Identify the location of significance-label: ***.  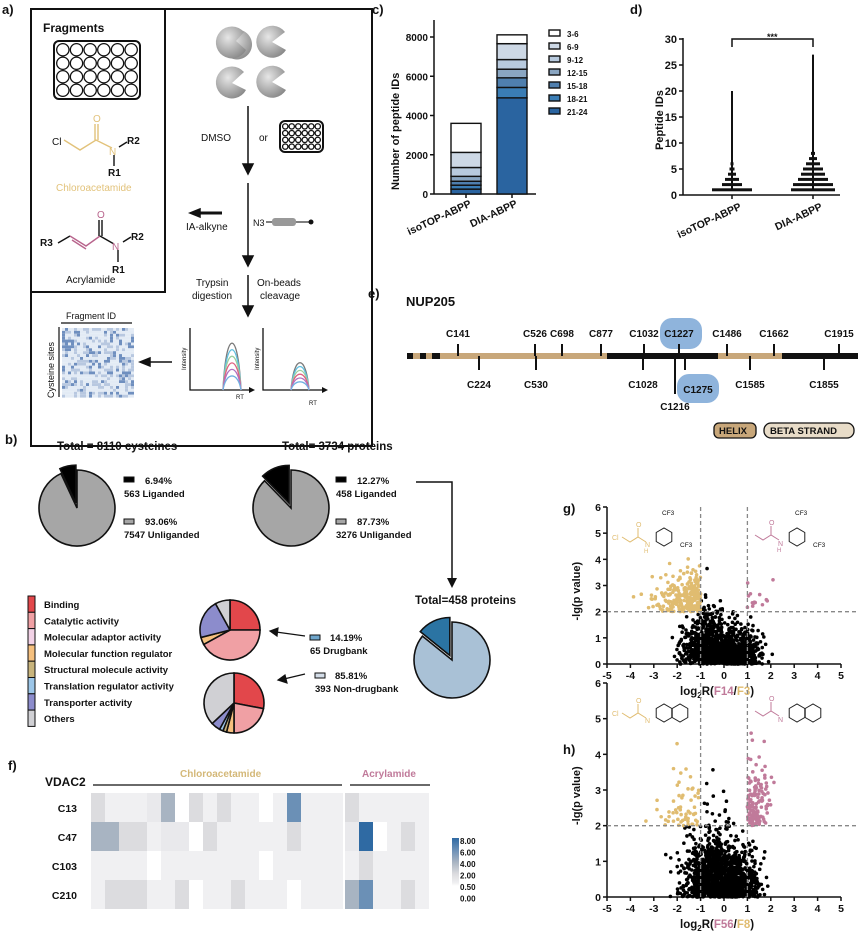
(772, 37).